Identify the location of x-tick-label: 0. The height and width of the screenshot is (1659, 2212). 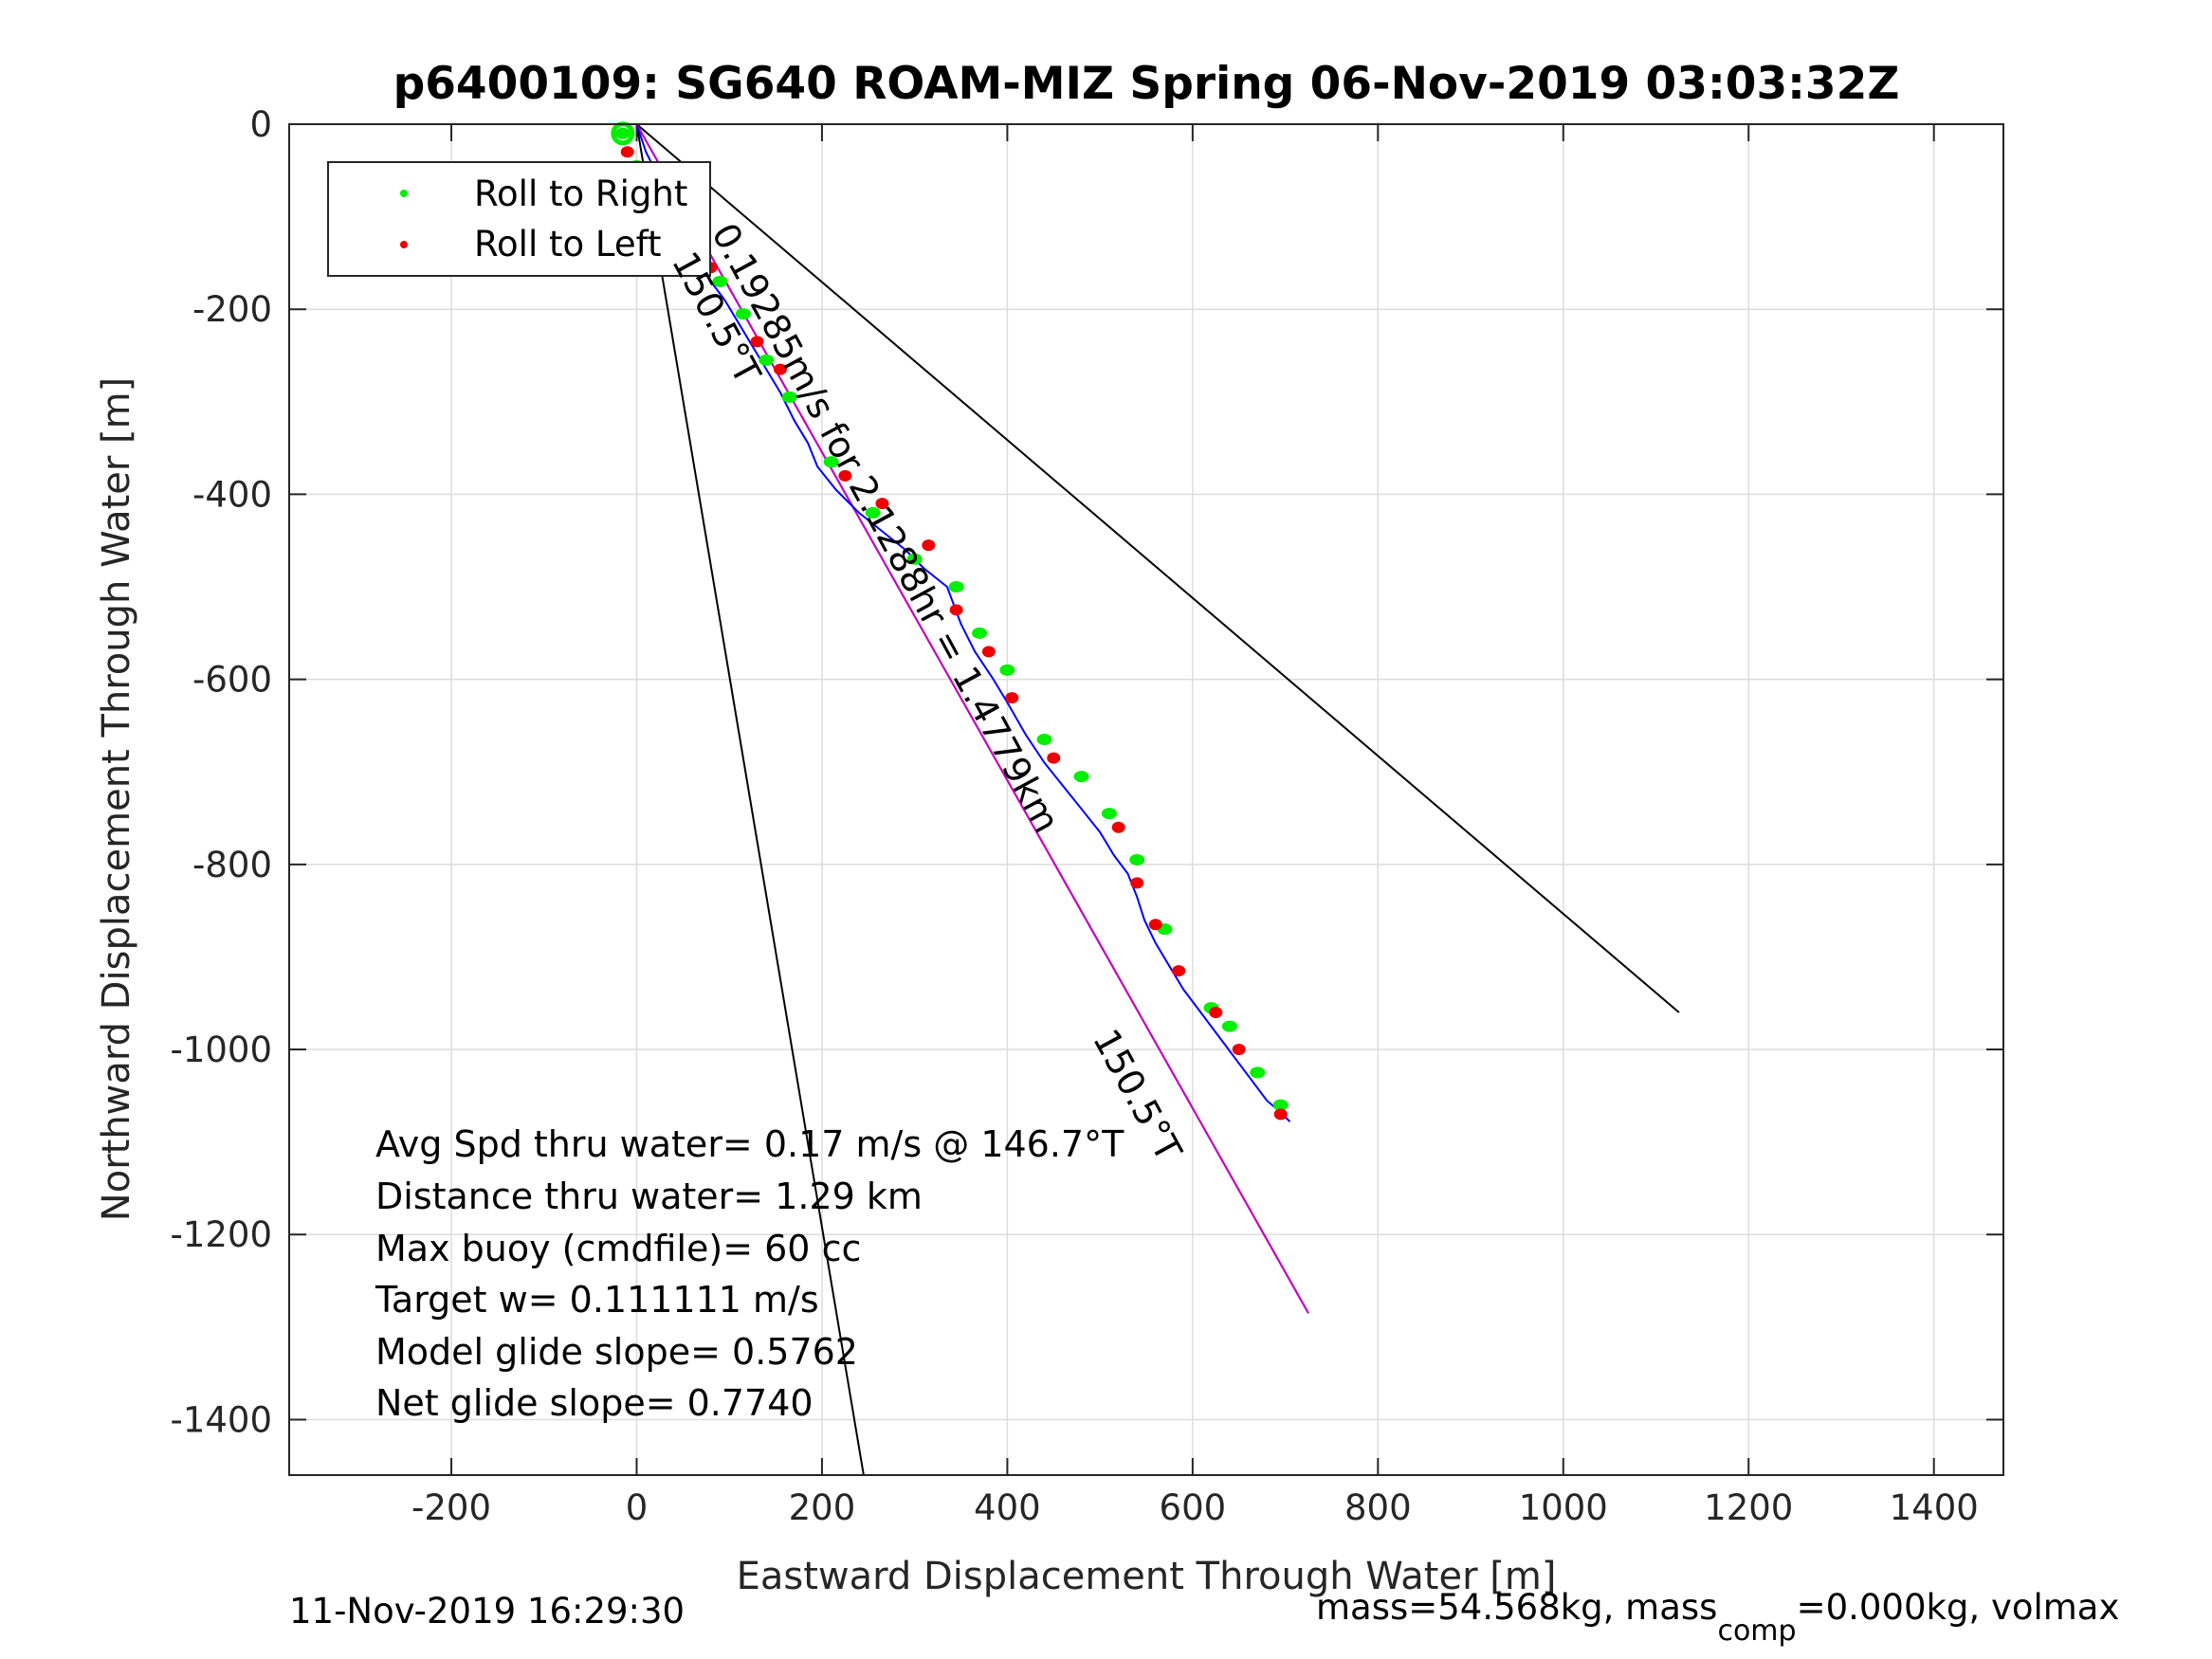
(637, 1507).